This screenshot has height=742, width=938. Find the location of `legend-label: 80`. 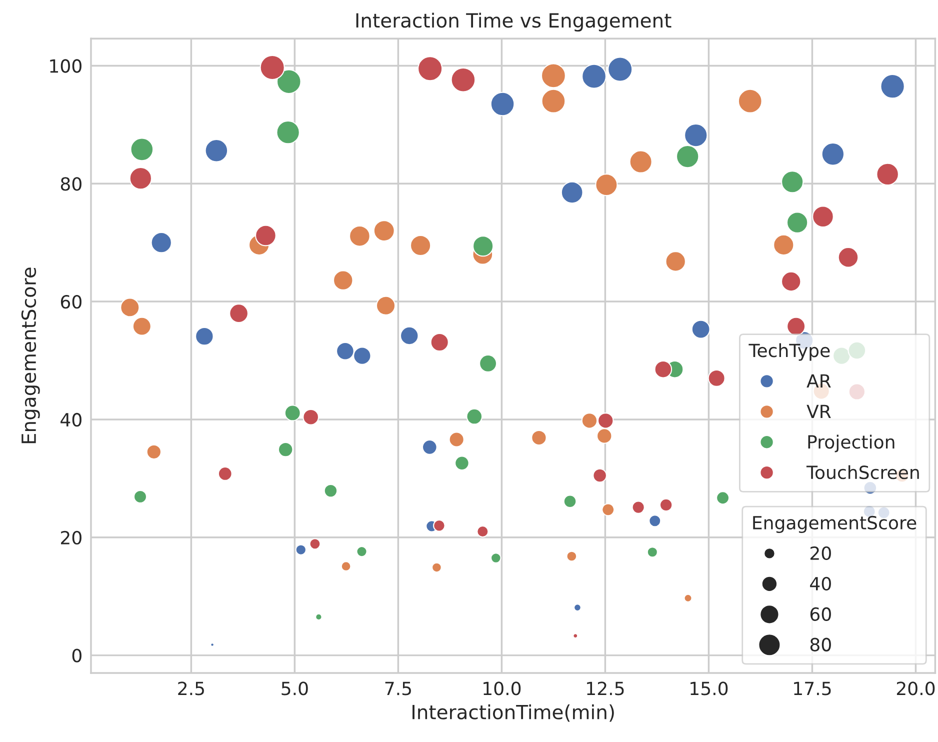

legend-label: 80 is located at coordinates (820, 645).